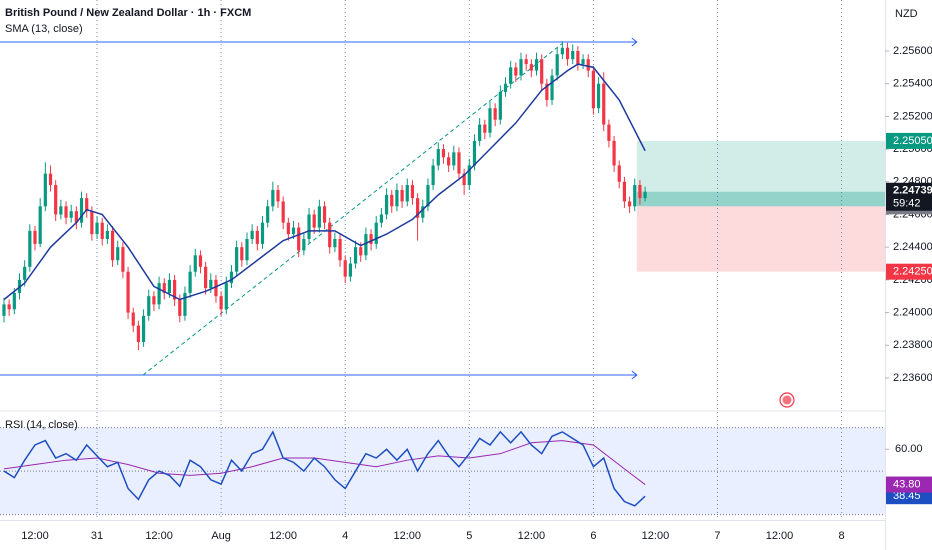 The width and height of the screenshot is (932, 550). What do you see at coordinates (345, 536) in the screenshot?
I see `x-tick-label: 4` at bounding box center [345, 536].